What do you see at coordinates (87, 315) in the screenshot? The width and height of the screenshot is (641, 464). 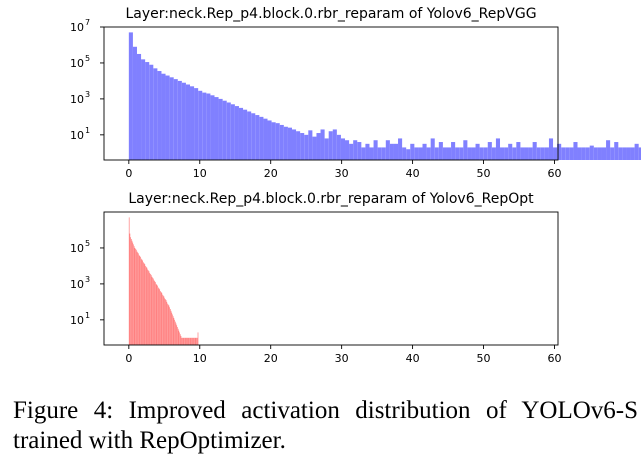 I see `y-tick-exponent: 1` at bounding box center [87, 315].